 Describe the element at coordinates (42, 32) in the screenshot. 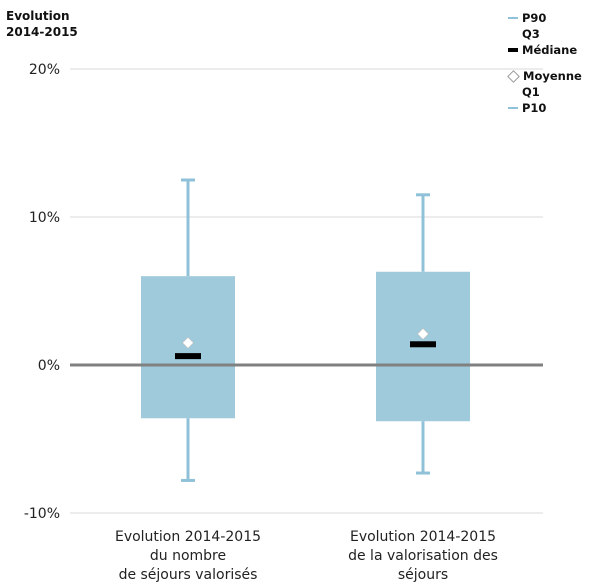

I see `y-axis-title-line-2: 2014-2015` at that location.